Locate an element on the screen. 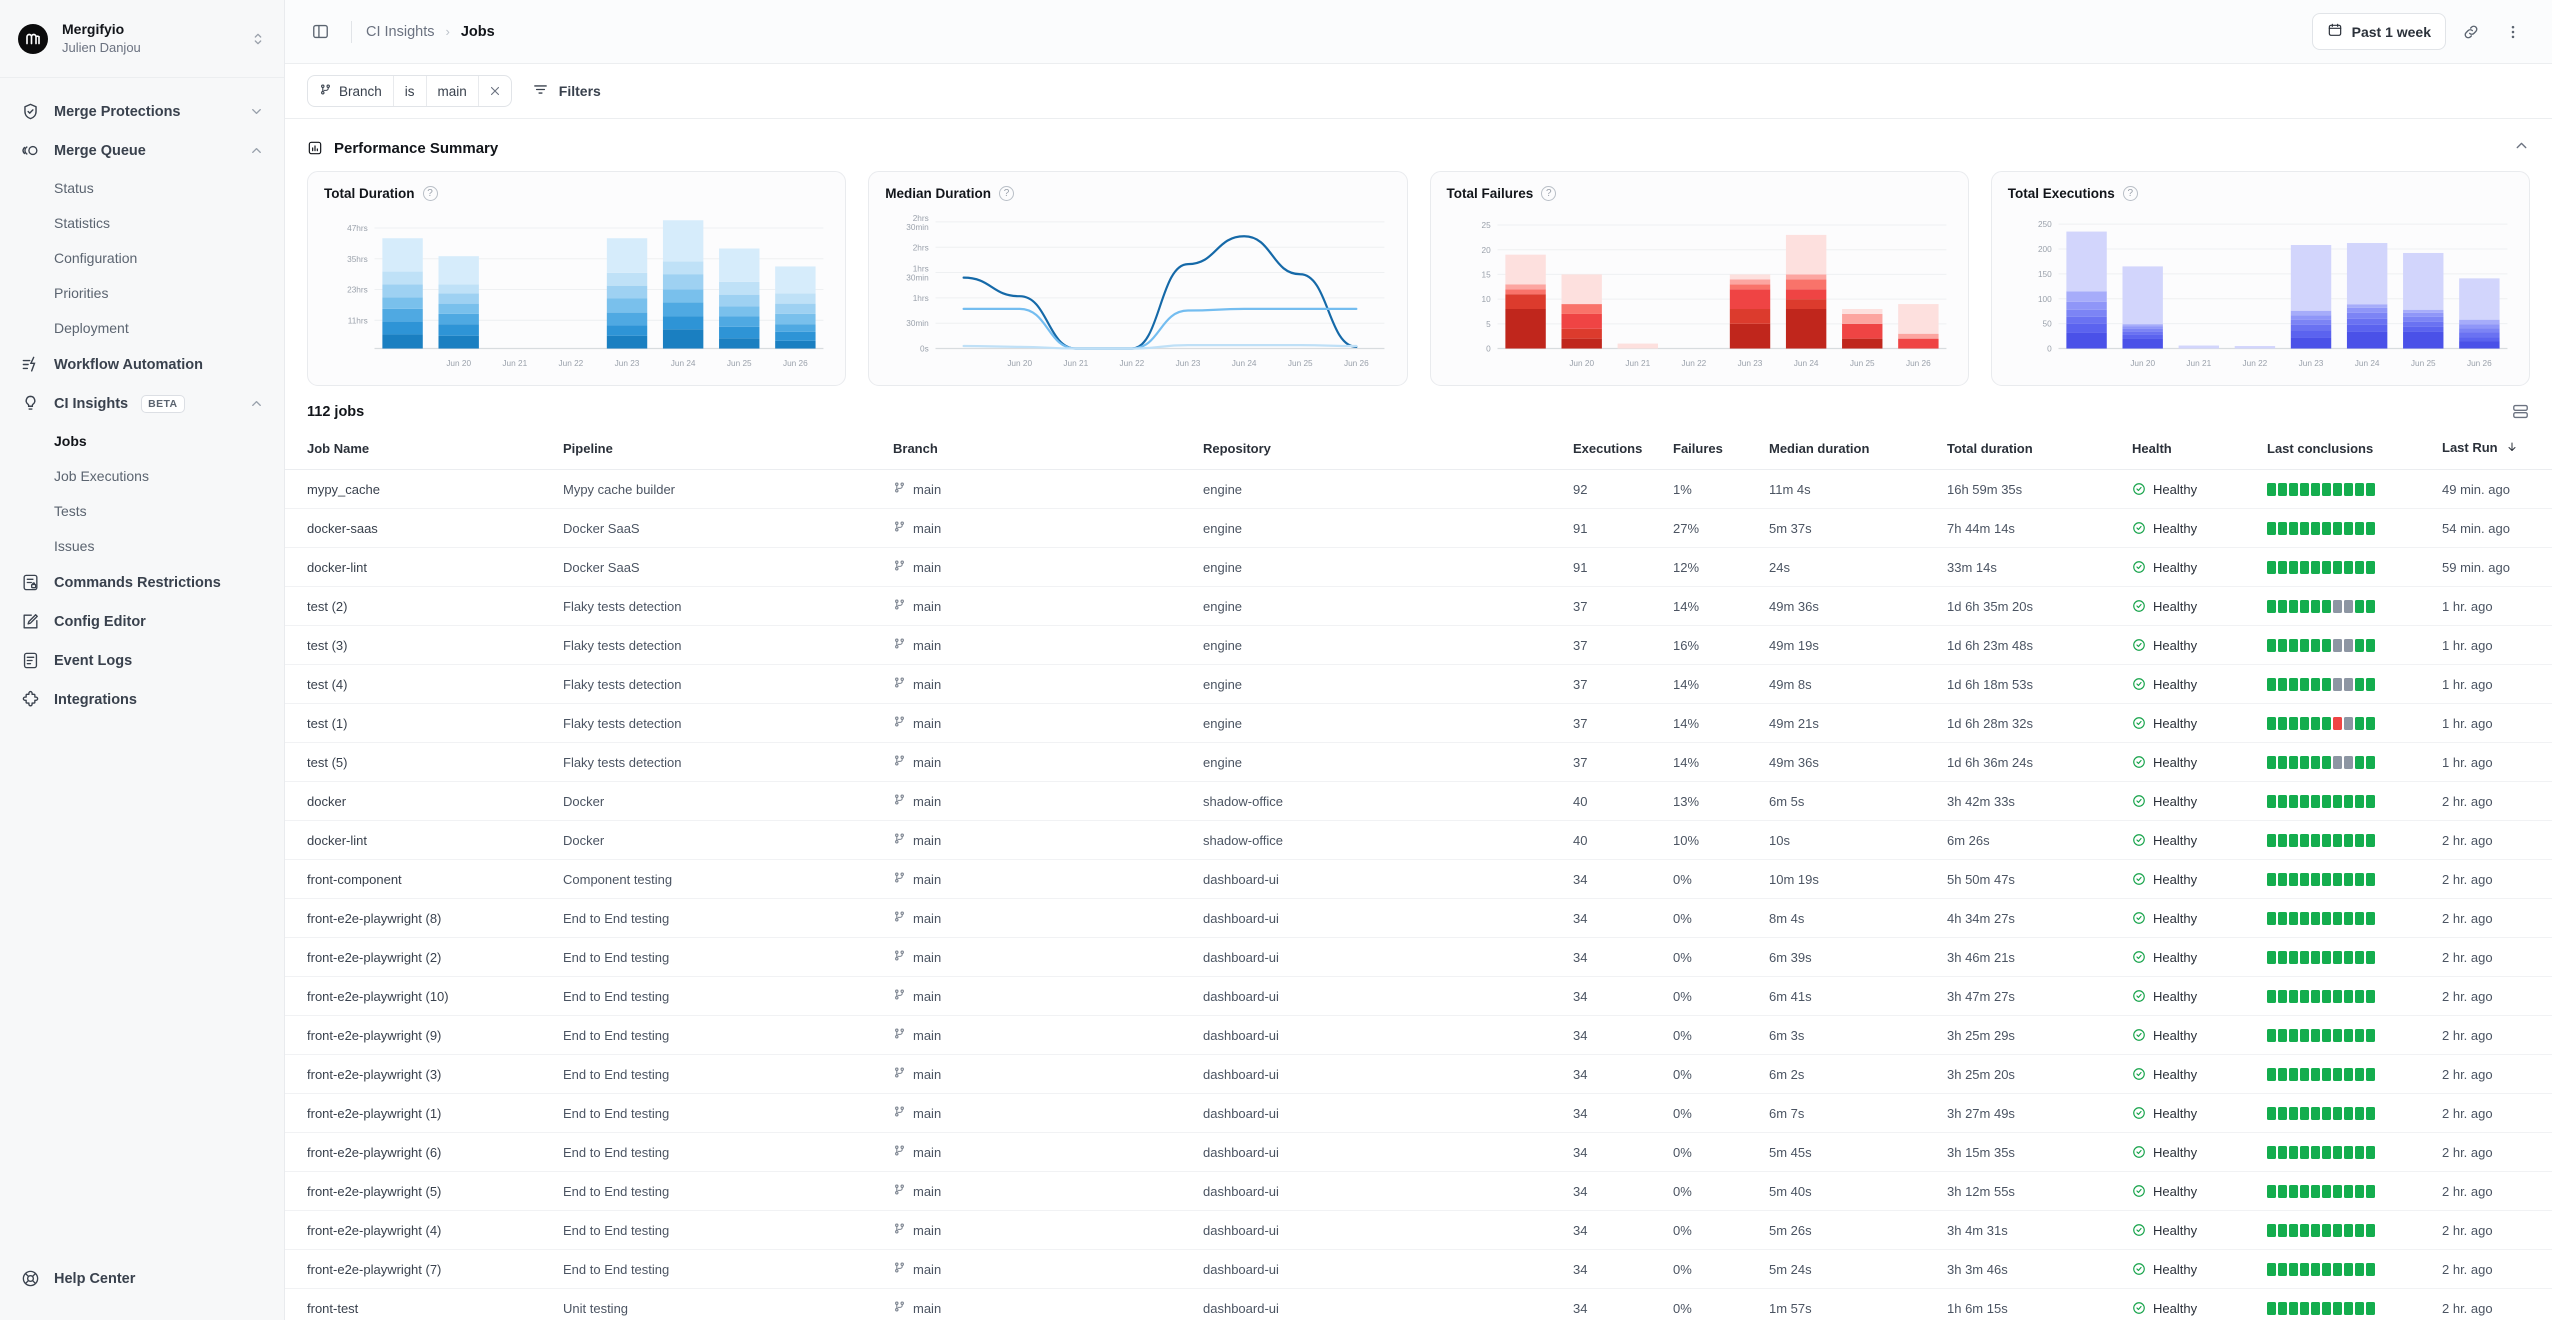 The image size is (2552, 1320). sidebar-item-jobs: Jobs is located at coordinates (142, 440).